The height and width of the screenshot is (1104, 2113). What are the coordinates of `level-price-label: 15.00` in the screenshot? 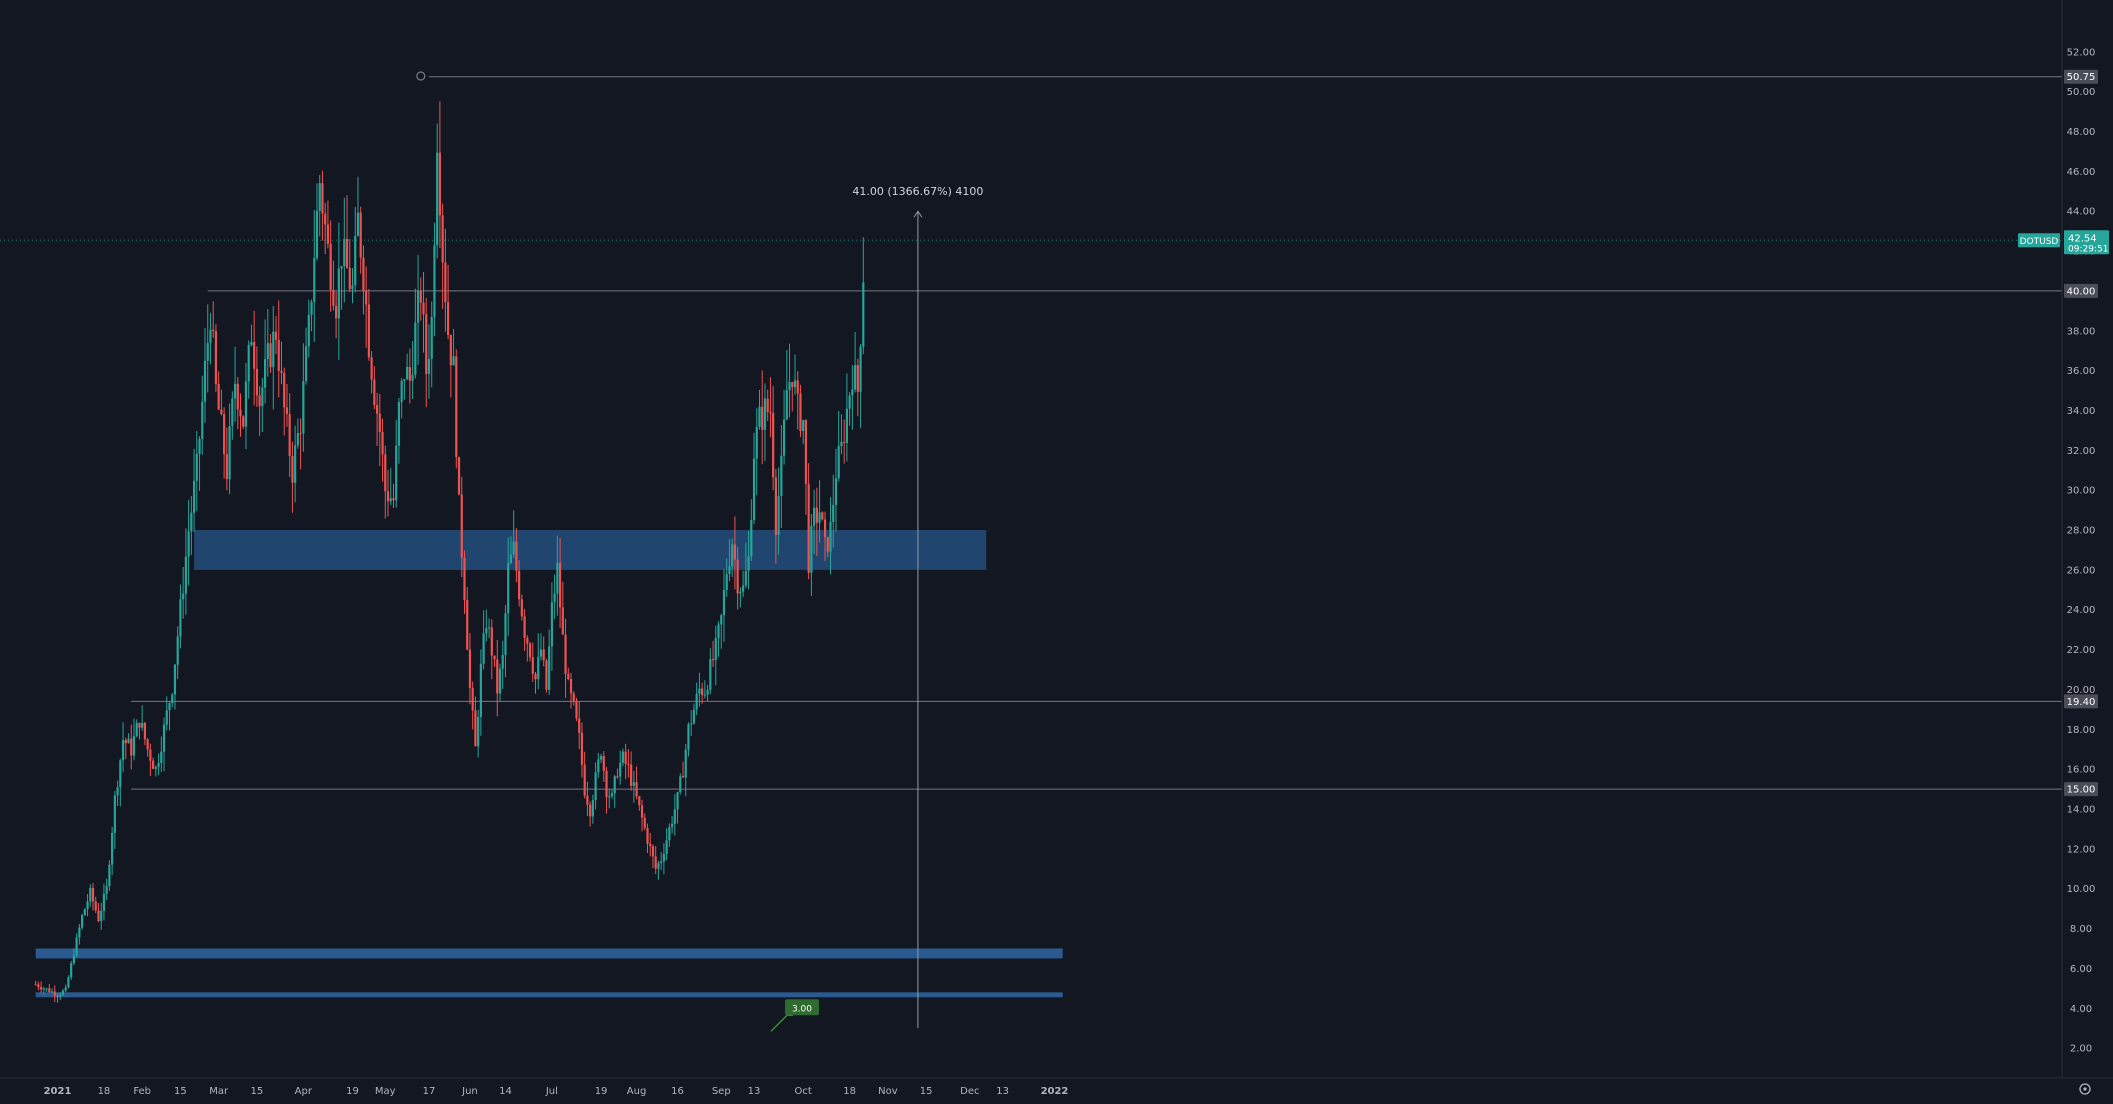 It's located at (2081, 790).